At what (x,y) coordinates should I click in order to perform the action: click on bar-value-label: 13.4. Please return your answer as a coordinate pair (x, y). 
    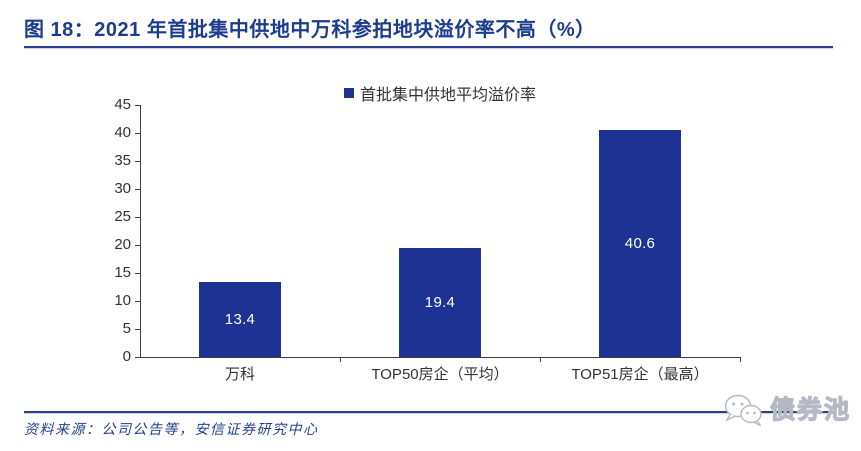
    Looking at the image, I should click on (240, 319).